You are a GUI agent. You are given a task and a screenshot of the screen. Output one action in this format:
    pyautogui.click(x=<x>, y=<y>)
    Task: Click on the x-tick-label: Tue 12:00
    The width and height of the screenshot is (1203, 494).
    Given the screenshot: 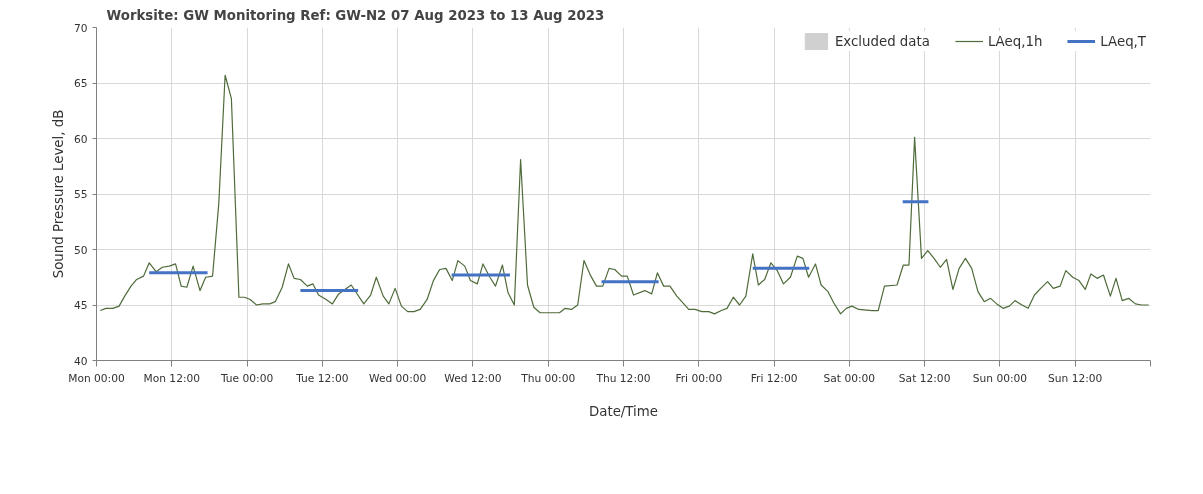 What is the action you would take?
    pyautogui.click(x=322, y=378)
    